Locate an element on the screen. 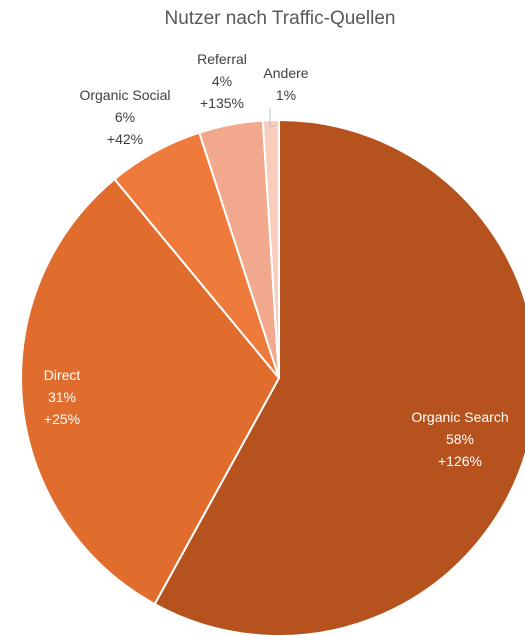  label-name: Andere is located at coordinates (285, 73).